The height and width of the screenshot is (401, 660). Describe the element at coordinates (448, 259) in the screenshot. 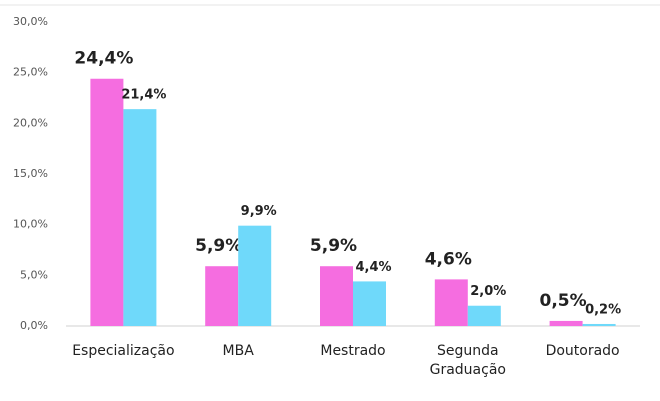

I see `data-label: 4,6%` at that location.